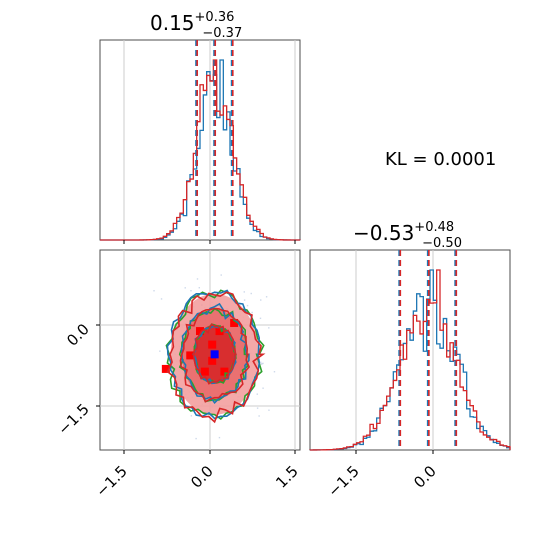 This screenshot has width=550, height=550. I want to click on right-xtick-label-1: −1.5, so click(343, 481).